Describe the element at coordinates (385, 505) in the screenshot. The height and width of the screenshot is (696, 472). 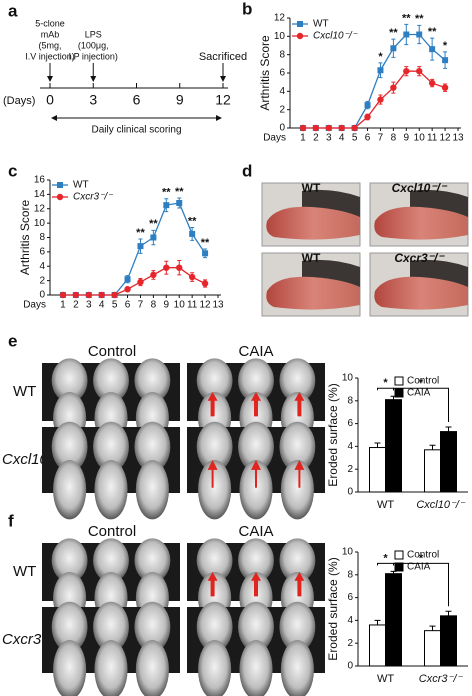
I see `x-tick-label: WT` at that location.